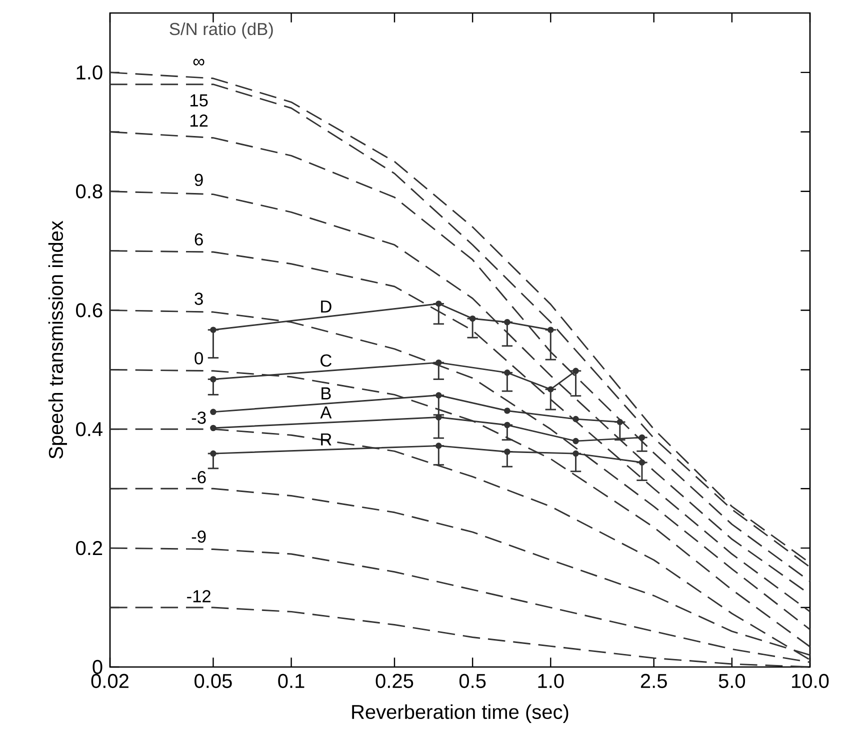 The image size is (847, 731). I want to click on legend-title: S/N ratio (dB), so click(221, 30).